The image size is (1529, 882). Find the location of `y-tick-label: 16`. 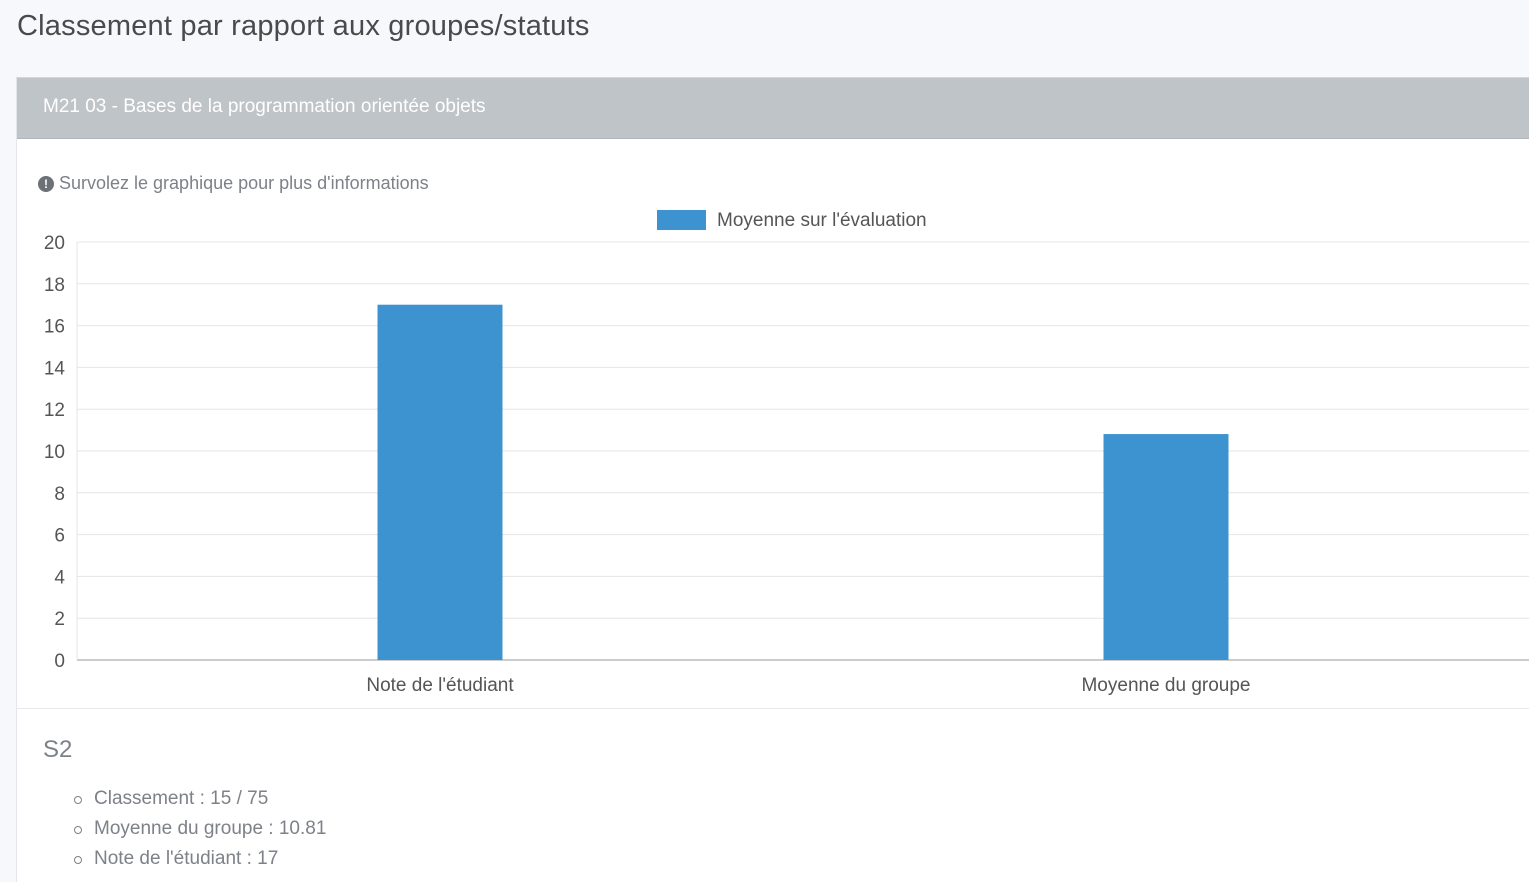

y-tick-label: 16 is located at coordinates (54, 327).